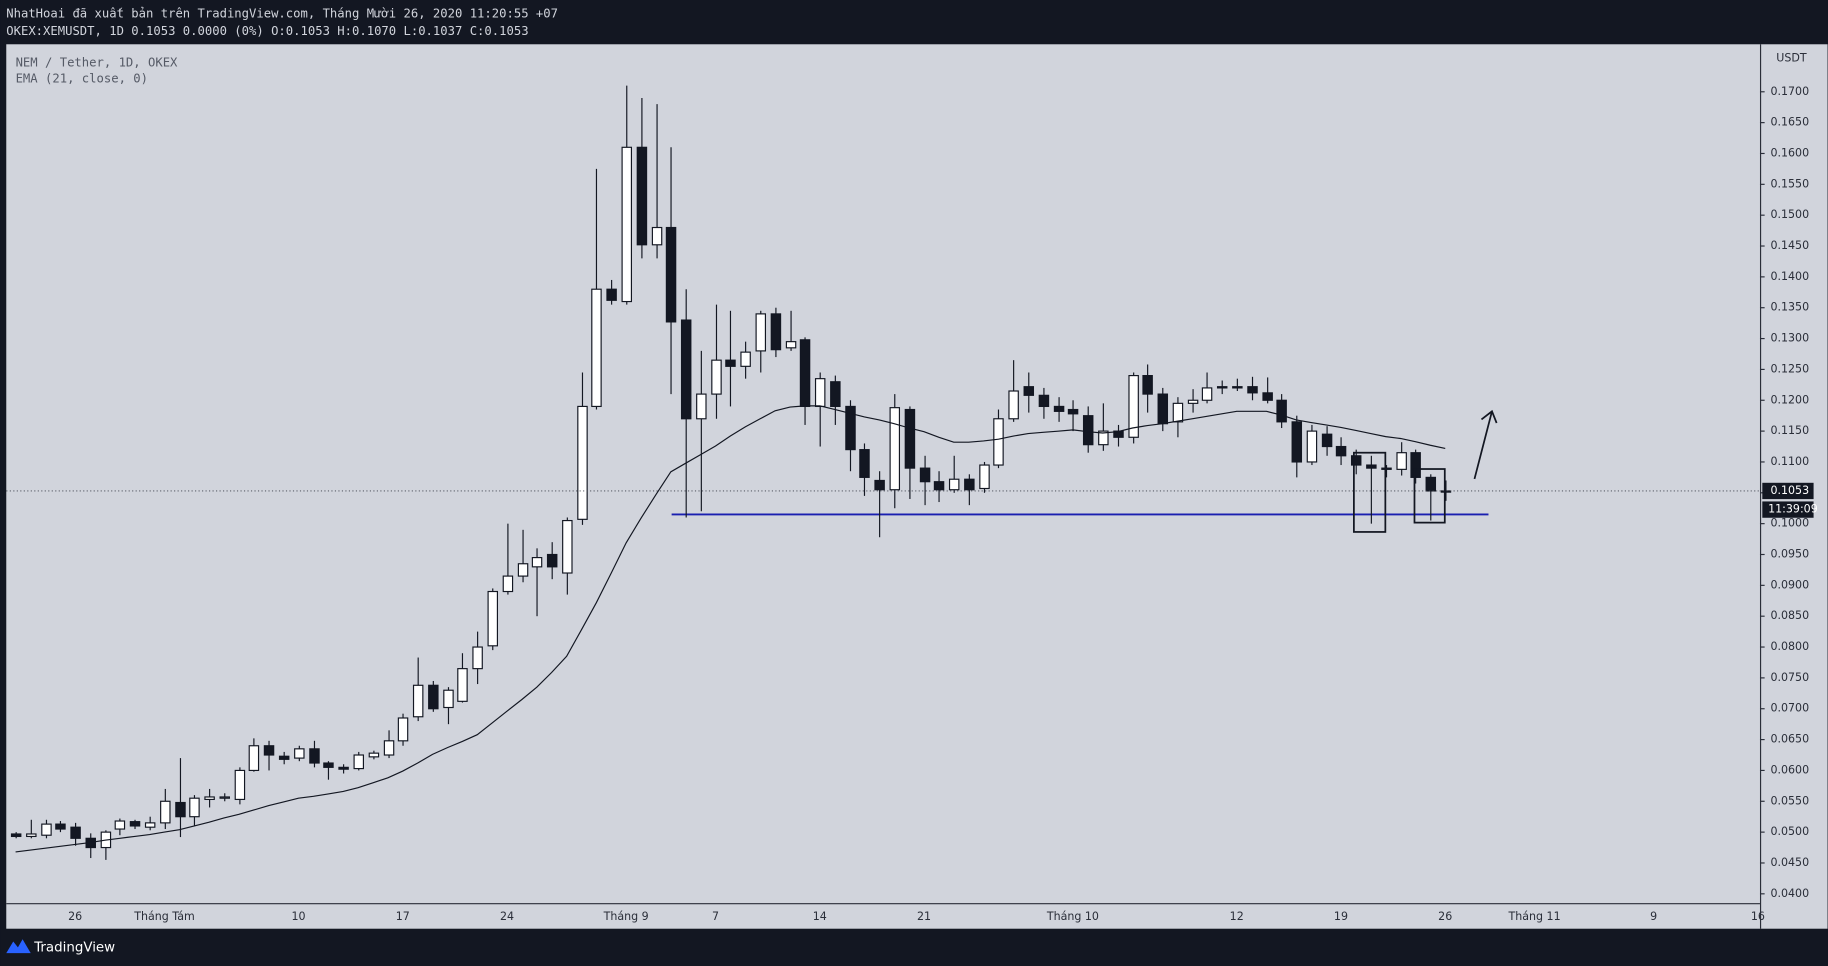 This screenshot has width=1828, height=966. Describe the element at coordinates (1789, 307) in the screenshot. I see `y-tick-label: 0.1350` at that location.